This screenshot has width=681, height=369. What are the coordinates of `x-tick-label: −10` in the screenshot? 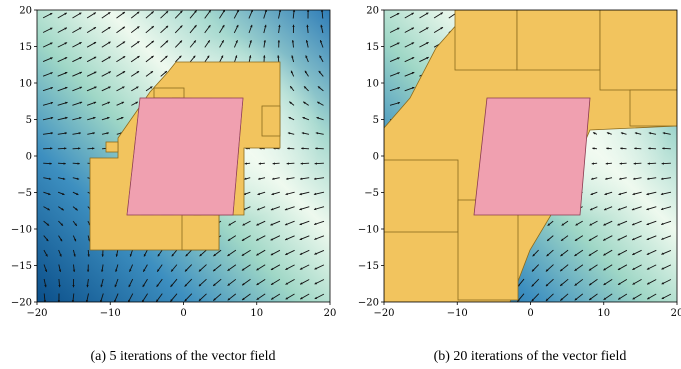 It's located at (457, 313).